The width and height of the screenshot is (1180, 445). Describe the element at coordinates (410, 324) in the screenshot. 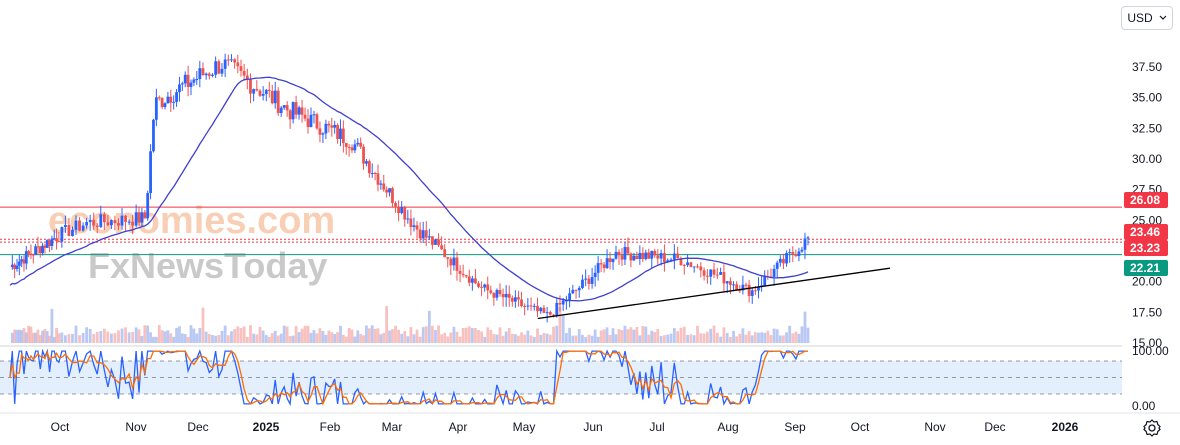

I see `volume-bars` at that location.